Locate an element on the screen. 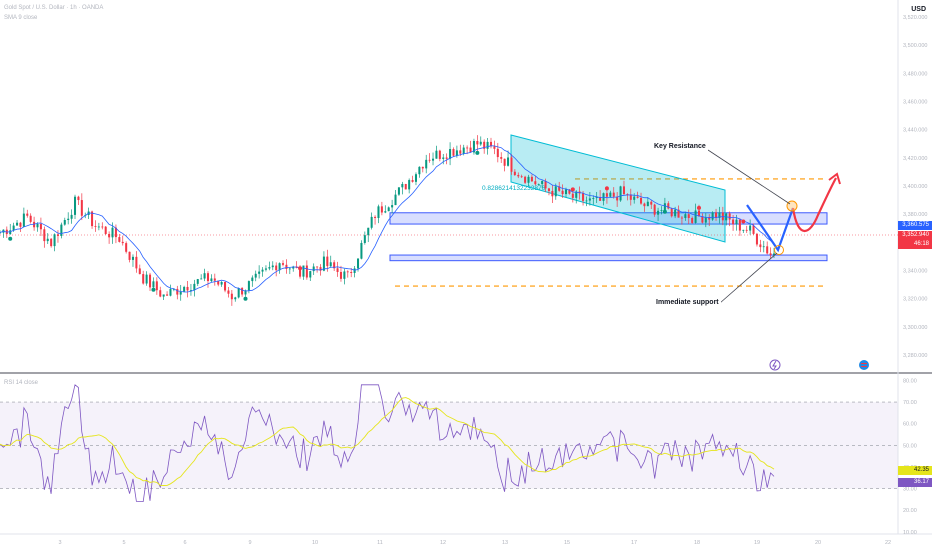 This screenshot has height=555, width=932. rsi-tick-label: 20.00 is located at coordinates (910, 511).